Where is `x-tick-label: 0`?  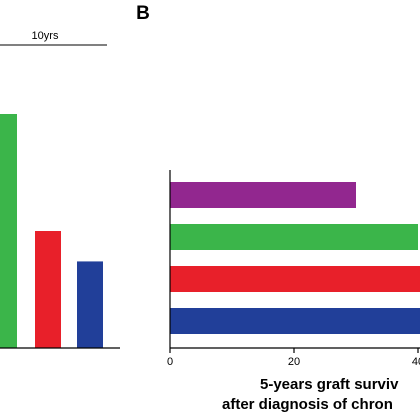
x-tick-label: 0 is located at coordinates (170, 362).